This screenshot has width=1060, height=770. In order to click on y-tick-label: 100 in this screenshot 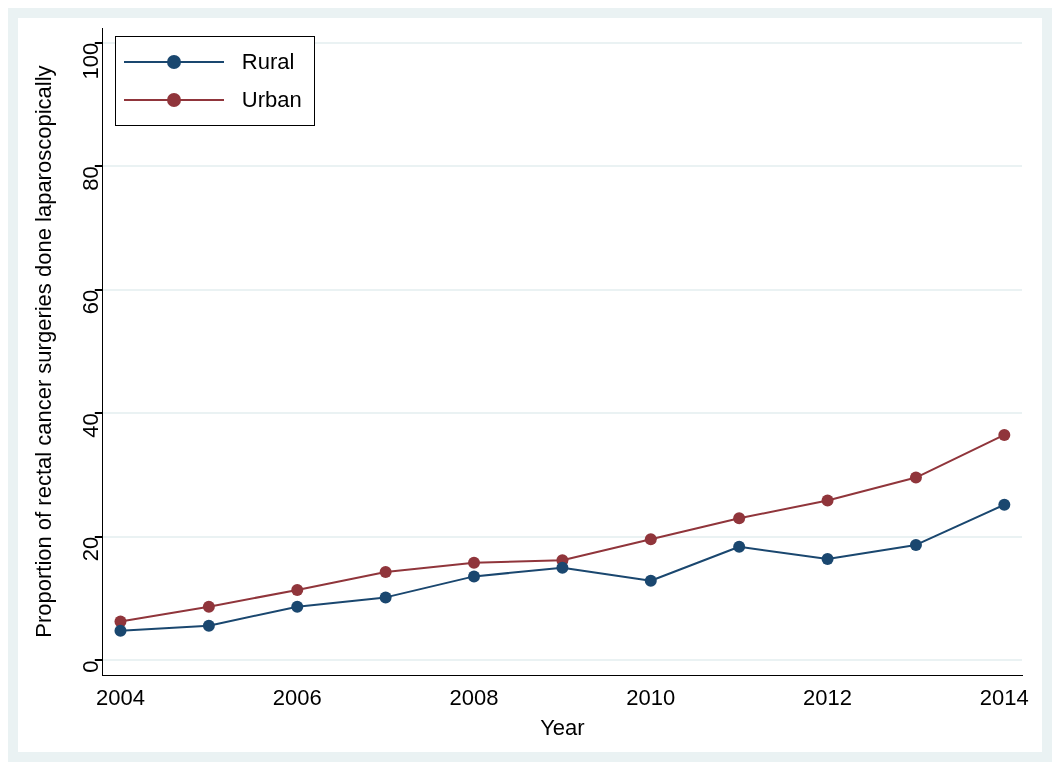, I will do `click(90, 61)`.